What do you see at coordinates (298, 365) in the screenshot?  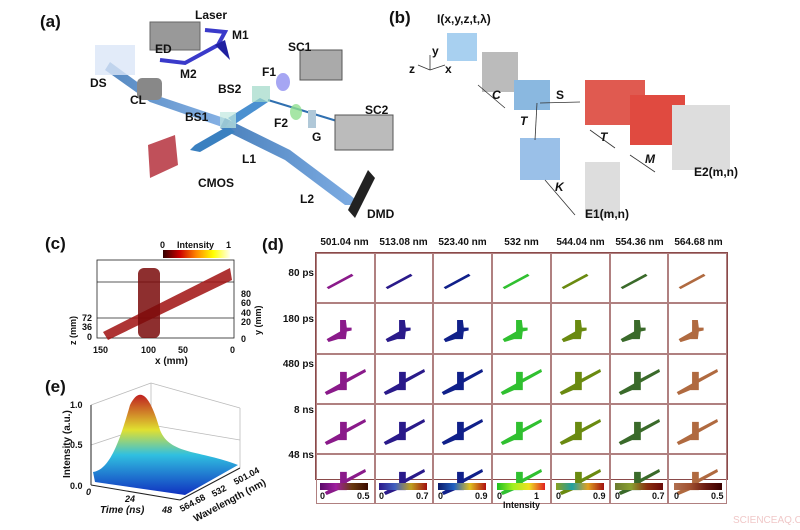 I see `row-header: 480 ps` at bounding box center [298, 365].